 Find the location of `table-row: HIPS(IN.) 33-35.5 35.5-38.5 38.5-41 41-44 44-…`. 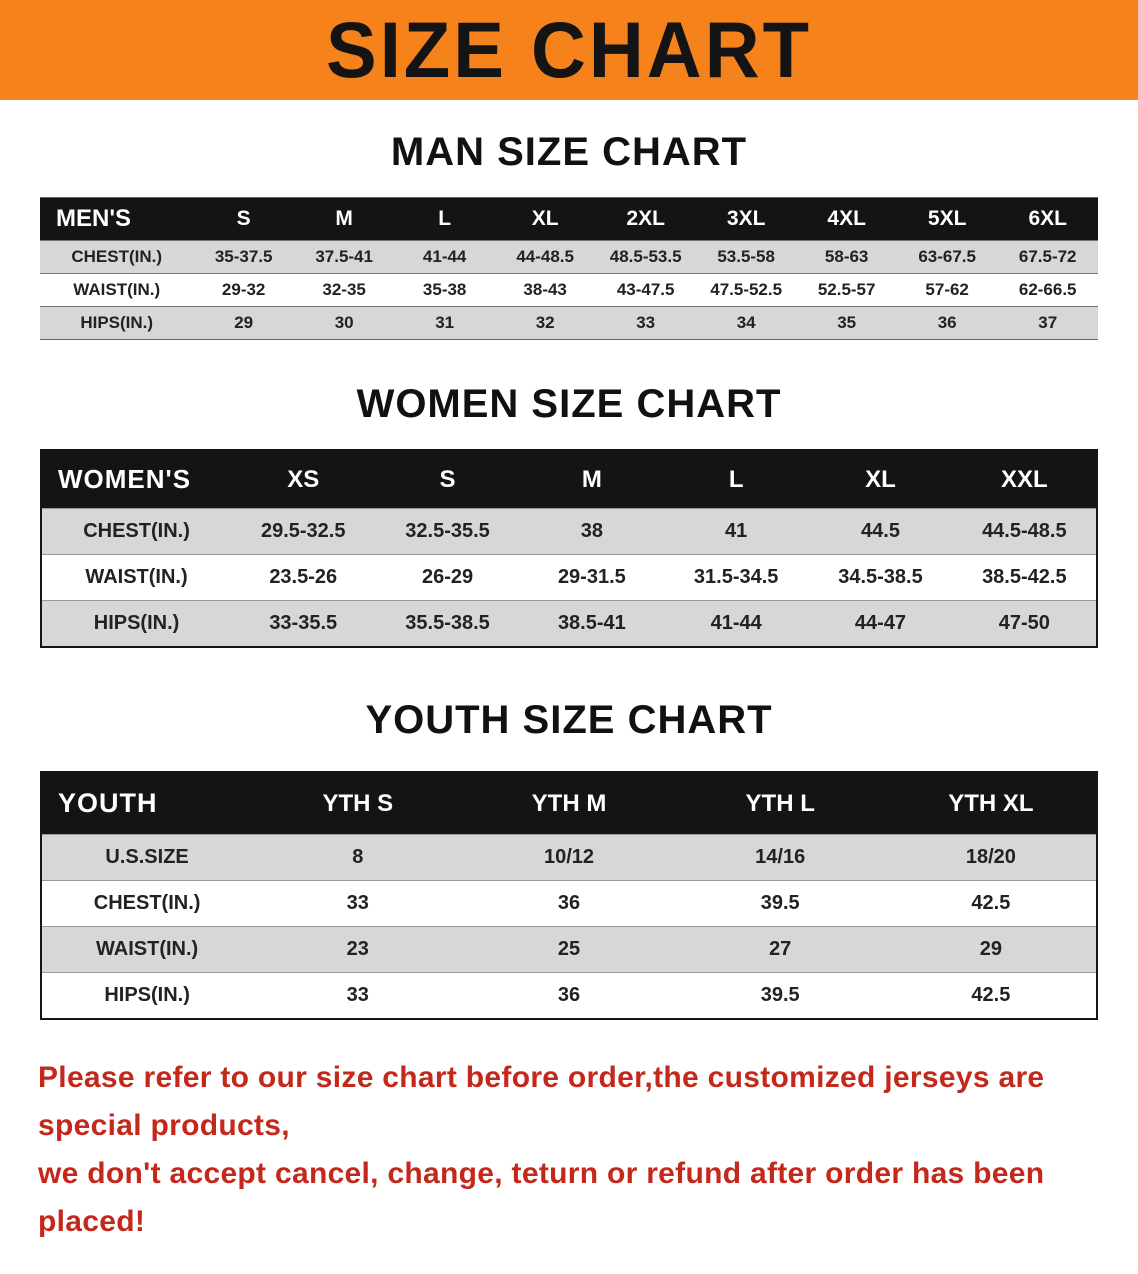

table-row: HIPS(IN.) 33-35.5 35.5-38.5 38.5-41 41-44 44-… is located at coordinates (569, 623).